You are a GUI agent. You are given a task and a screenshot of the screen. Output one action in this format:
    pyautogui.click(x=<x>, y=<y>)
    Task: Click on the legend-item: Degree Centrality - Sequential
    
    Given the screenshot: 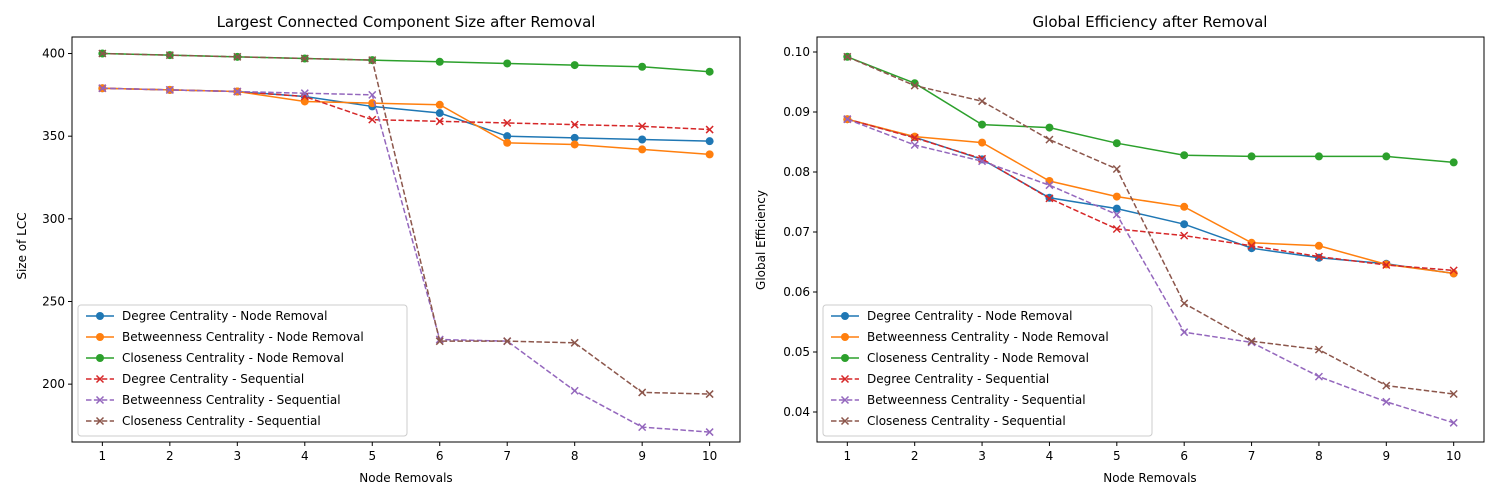 What is the action you would take?
    pyautogui.click(x=195, y=379)
    